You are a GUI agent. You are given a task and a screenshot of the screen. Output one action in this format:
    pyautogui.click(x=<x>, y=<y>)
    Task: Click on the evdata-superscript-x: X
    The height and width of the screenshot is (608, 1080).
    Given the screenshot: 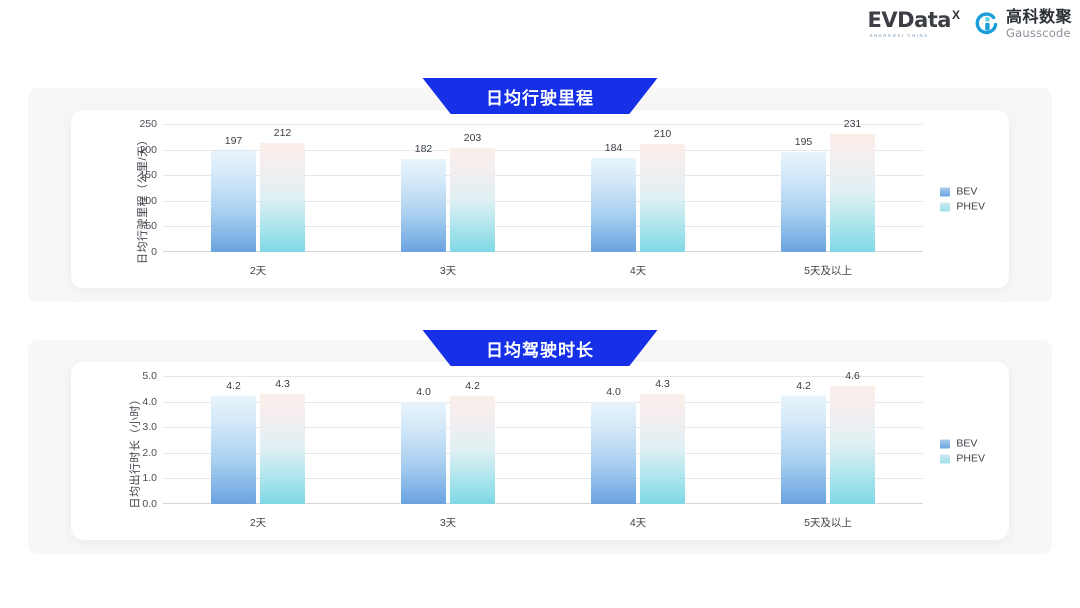 What is the action you would take?
    pyautogui.click(x=955, y=15)
    